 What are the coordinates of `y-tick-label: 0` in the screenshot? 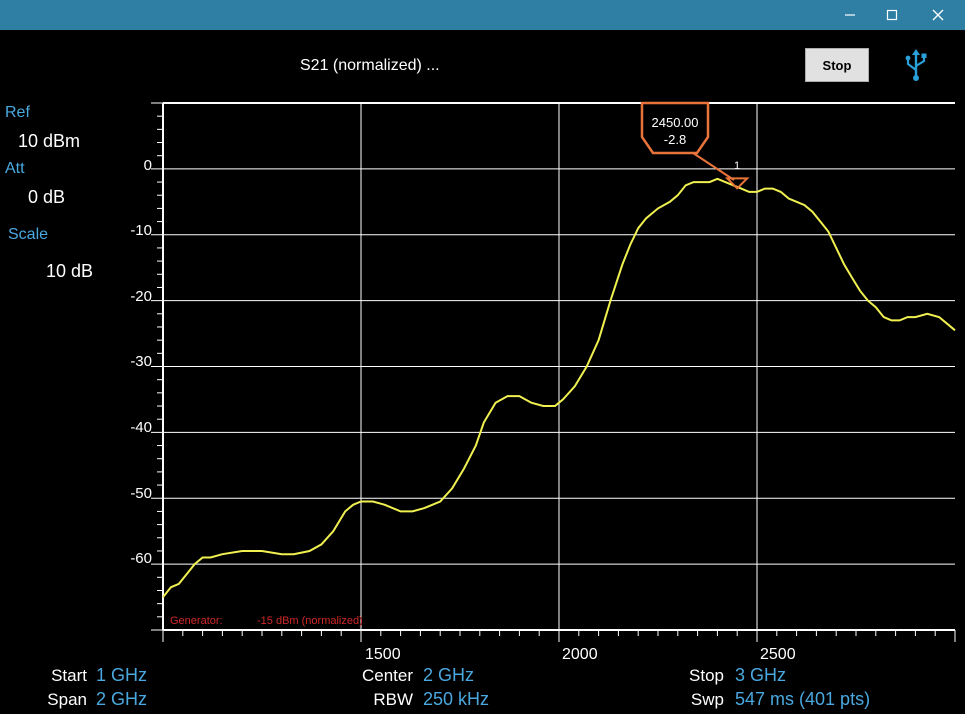 It's located at (147, 165).